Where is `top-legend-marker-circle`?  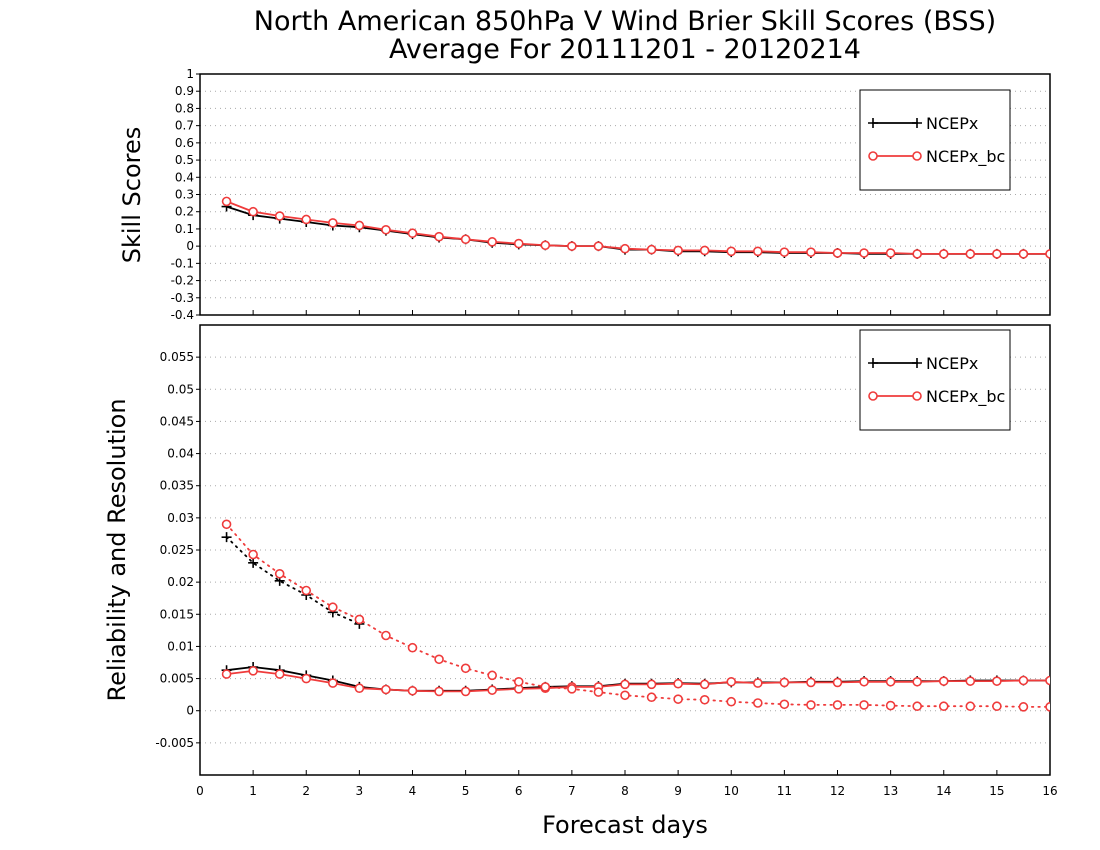
top-legend-marker-circle is located at coordinates (873, 156).